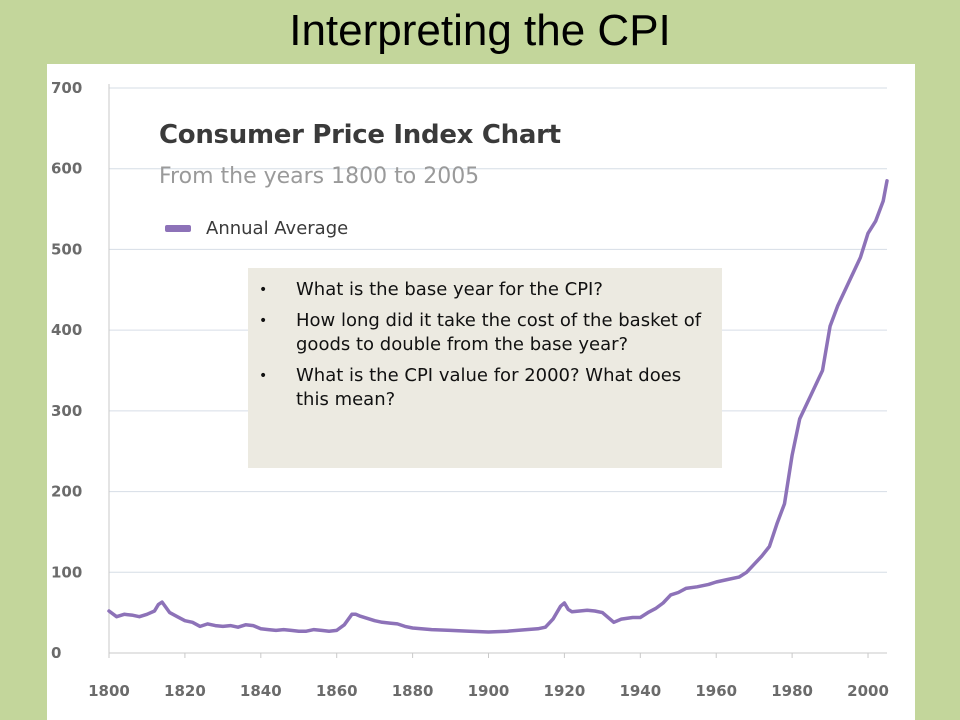  What do you see at coordinates (66, 169) in the screenshot?
I see `y-tick-label: 600` at bounding box center [66, 169].